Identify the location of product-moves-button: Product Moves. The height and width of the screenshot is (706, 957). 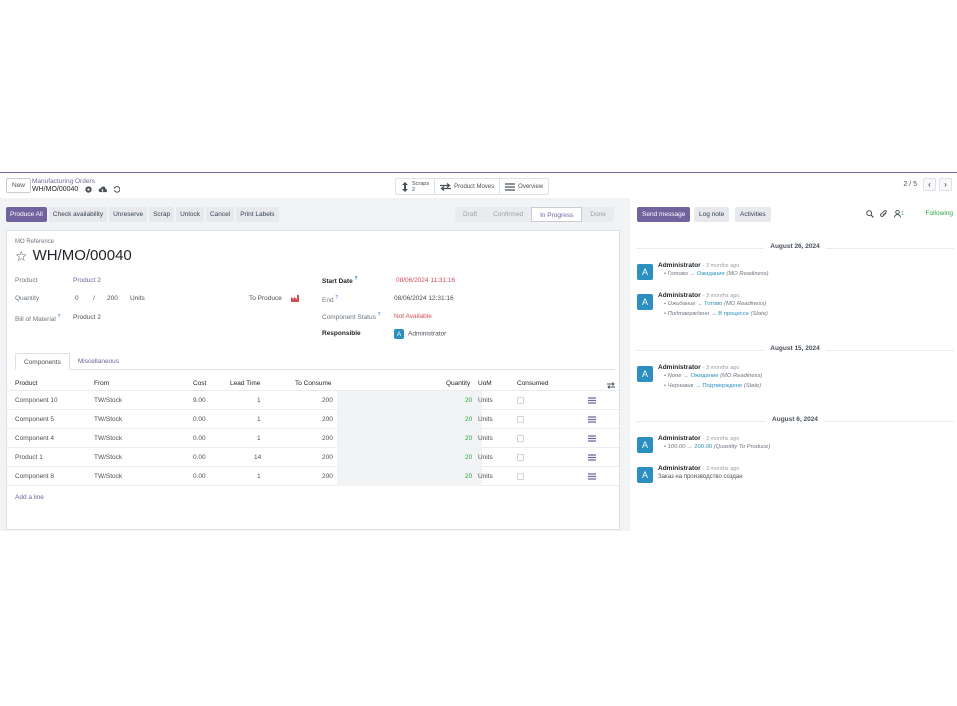
(468, 186).